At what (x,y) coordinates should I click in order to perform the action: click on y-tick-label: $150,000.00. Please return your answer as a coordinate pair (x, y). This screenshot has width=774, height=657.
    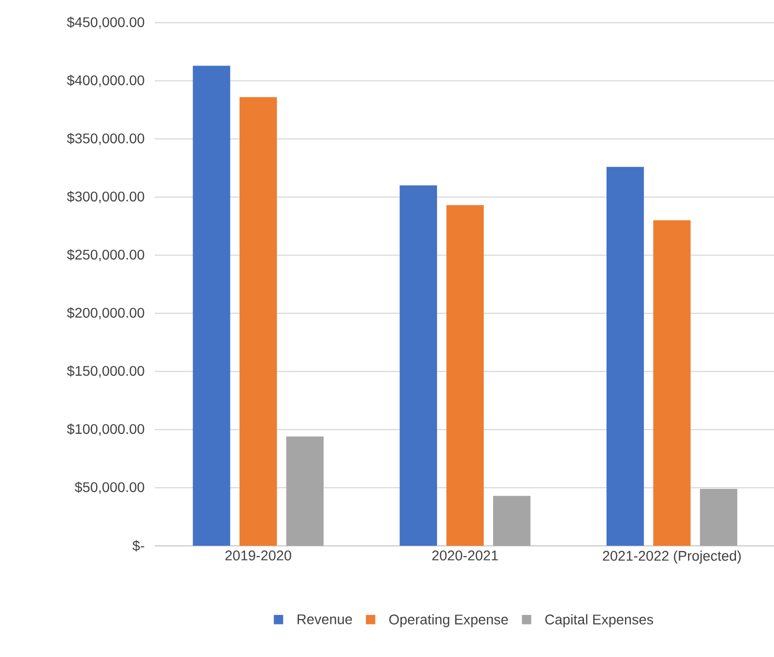
    Looking at the image, I should click on (105, 372).